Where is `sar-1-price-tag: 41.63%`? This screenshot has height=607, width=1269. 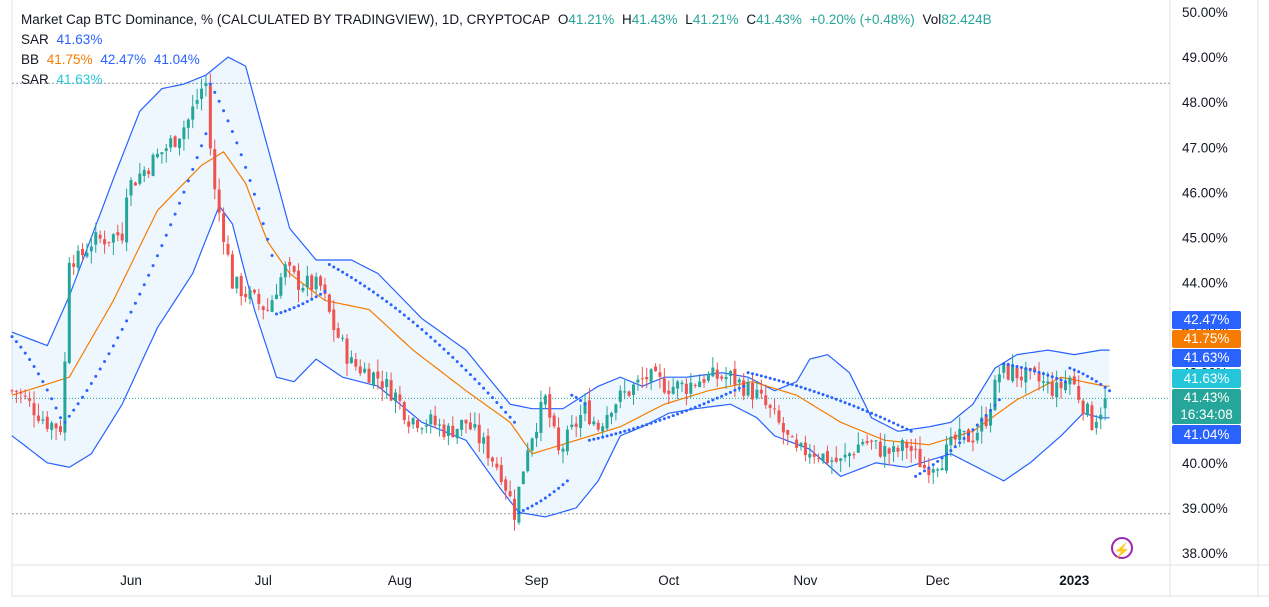
sar-1-price-tag: 41.63% is located at coordinates (1206, 358).